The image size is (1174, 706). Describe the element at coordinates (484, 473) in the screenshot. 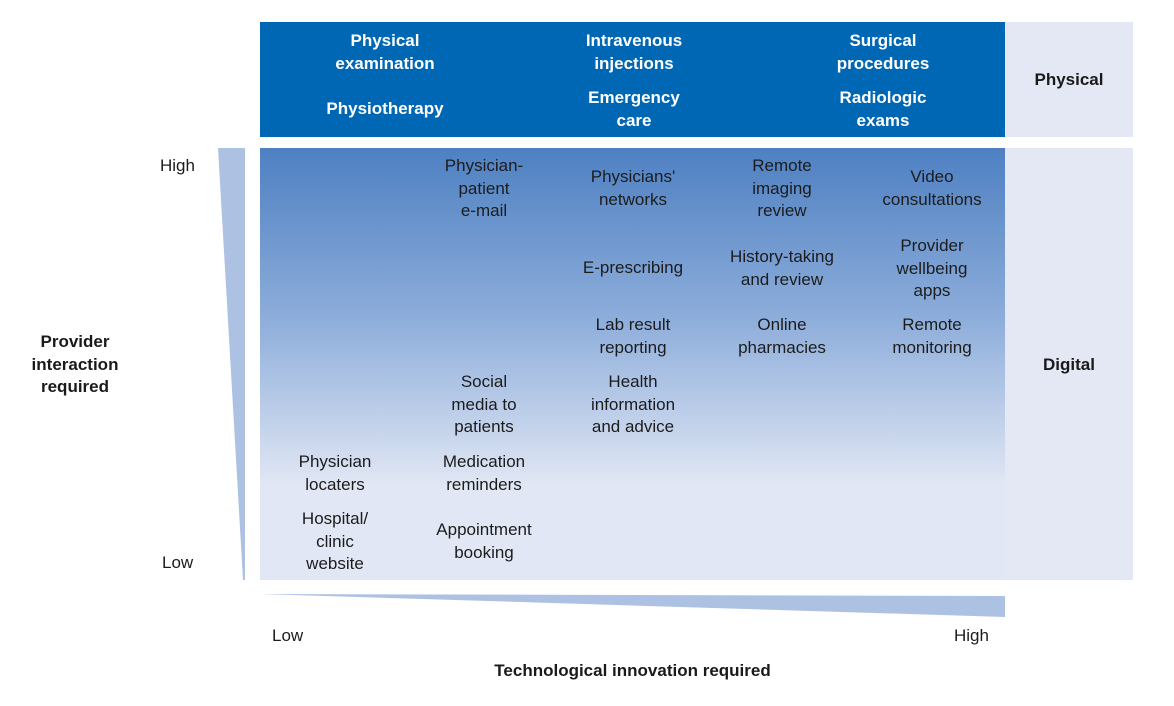

I see `digital-item: Medication reminders` at that location.